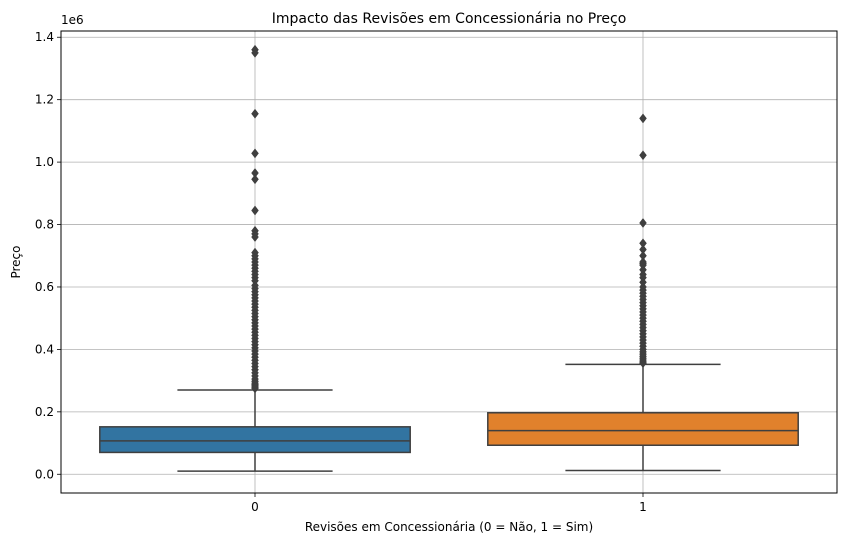 The width and height of the screenshot is (846, 546). What do you see at coordinates (44, 225) in the screenshot?
I see `y-tick-label: 0.8` at bounding box center [44, 225].